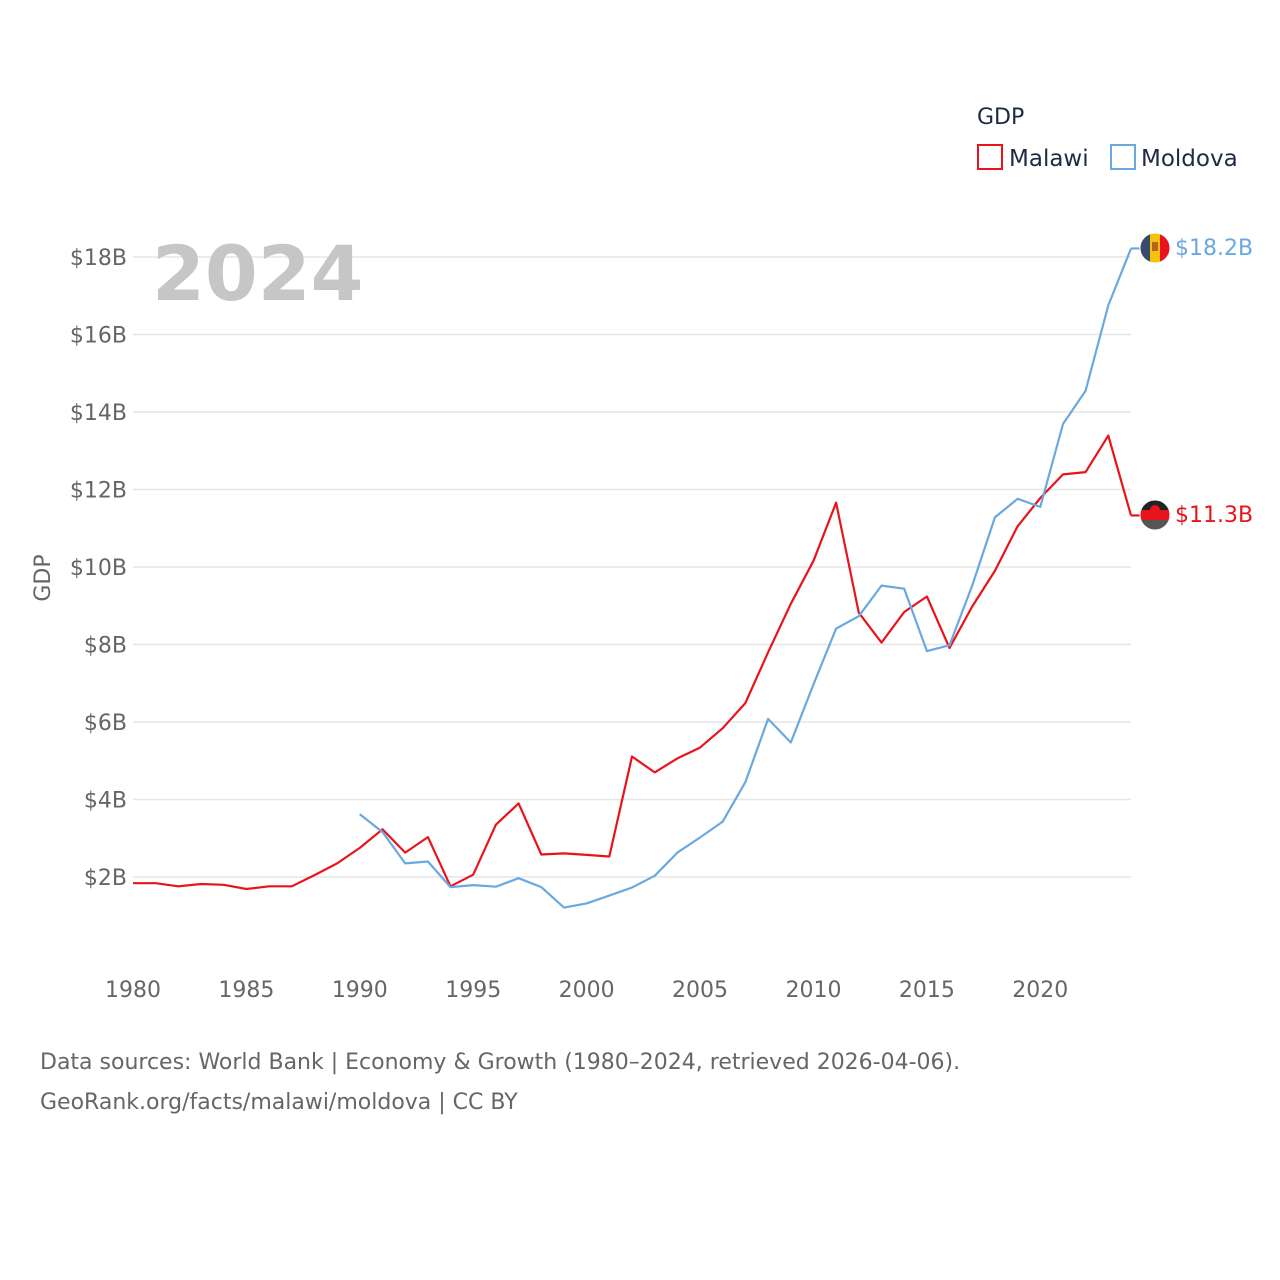 Image resolution: width=1280 pixels, height=1280 pixels. Describe the element at coordinates (1107, 138) in the screenshot. I see `legend: GDP Malawi Moldova` at that location.